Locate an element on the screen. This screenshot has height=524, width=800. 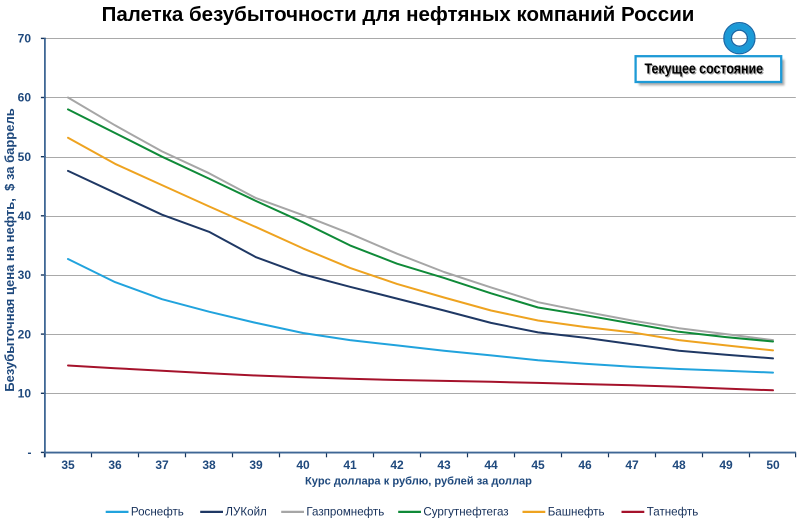
svg-text: 46 is located at coordinates (585, 465).